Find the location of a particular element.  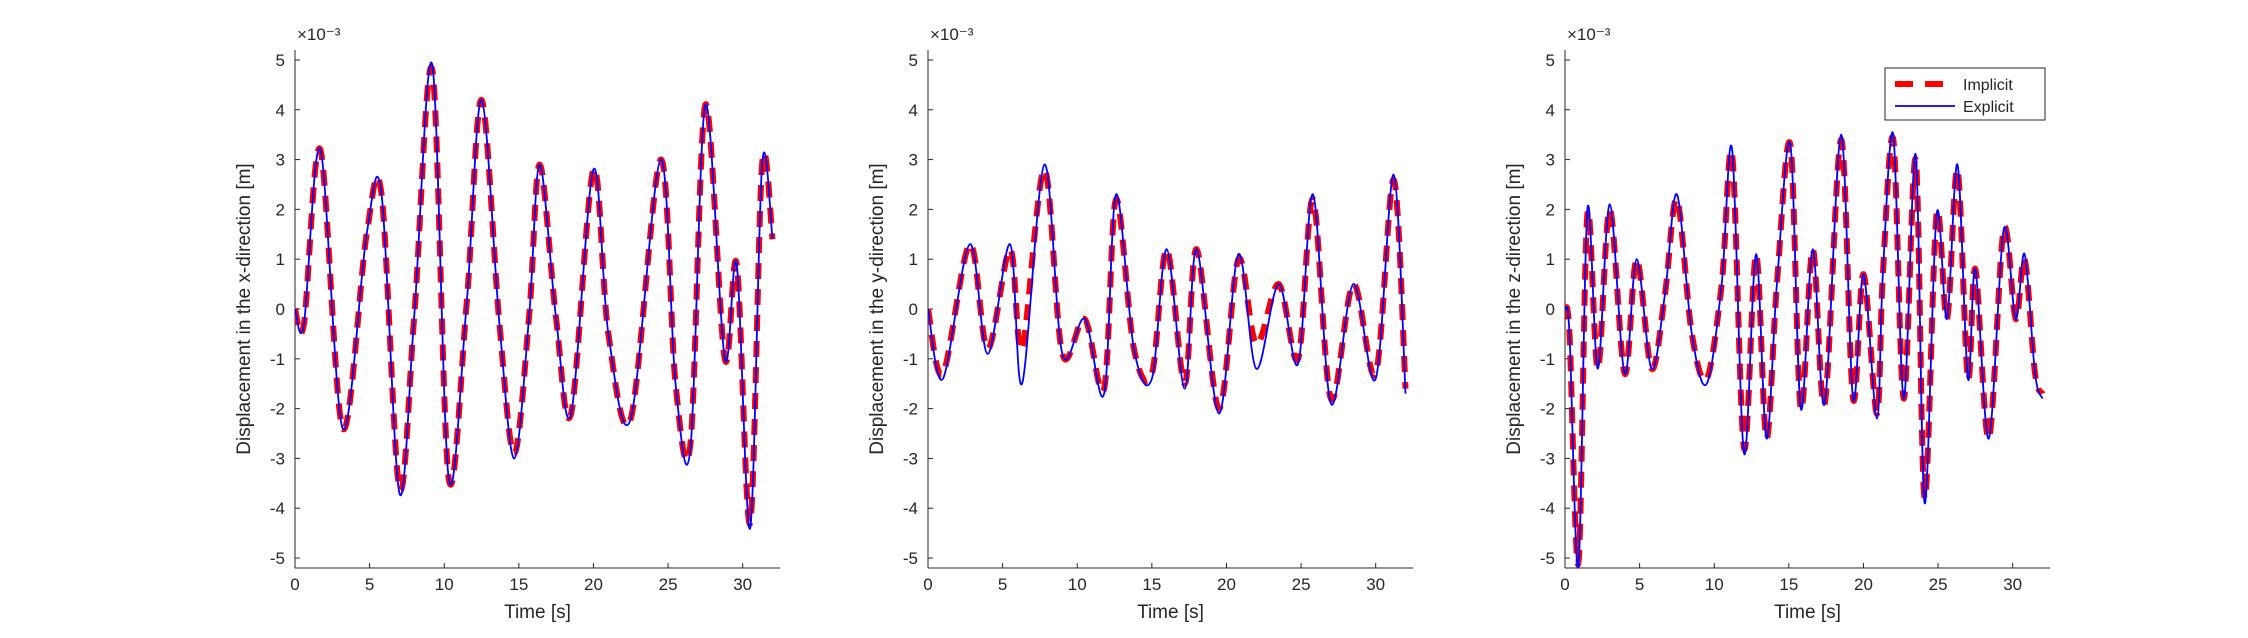

legend-label-explicit: Explicit is located at coordinates (1988, 107).